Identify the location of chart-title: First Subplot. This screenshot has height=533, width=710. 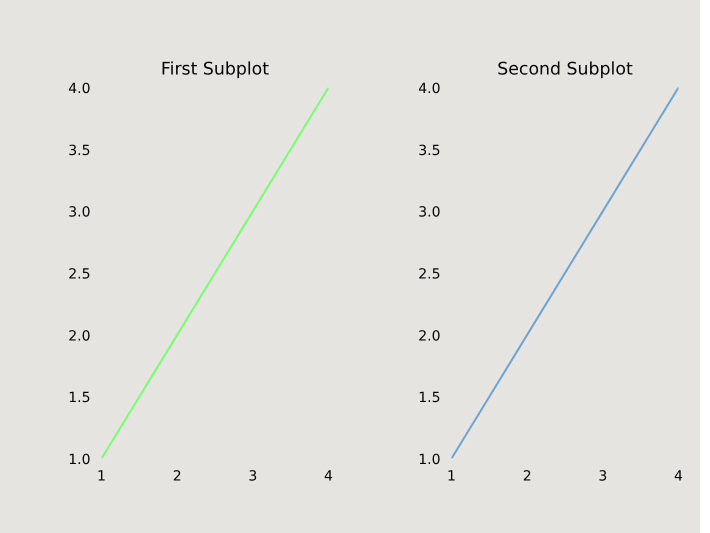
(215, 70).